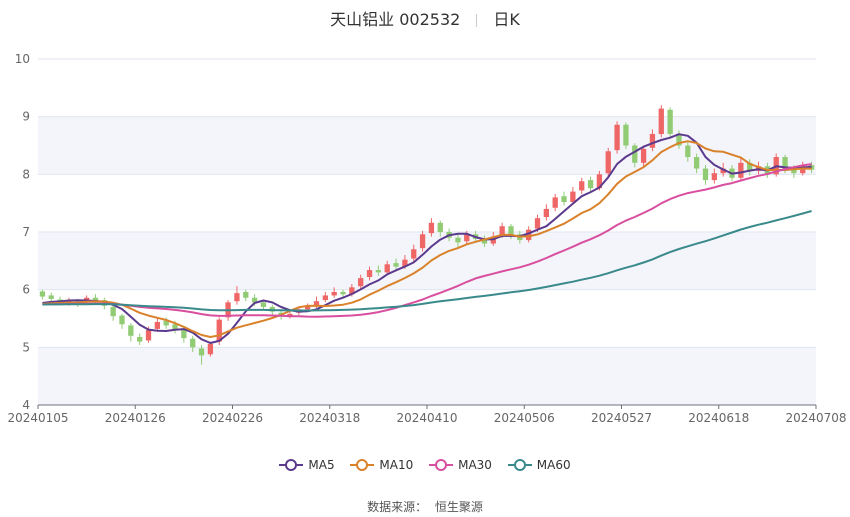 The width and height of the screenshot is (850, 517). I want to click on chart-title: 天山铝业 002532, so click(395, 19).